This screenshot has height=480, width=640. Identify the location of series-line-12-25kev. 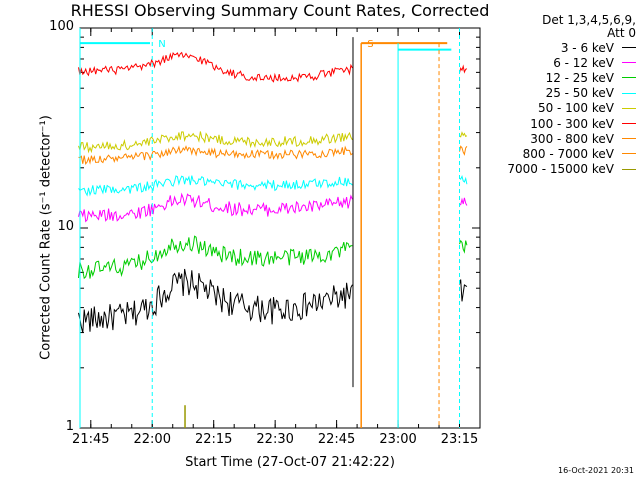
(215, 257).